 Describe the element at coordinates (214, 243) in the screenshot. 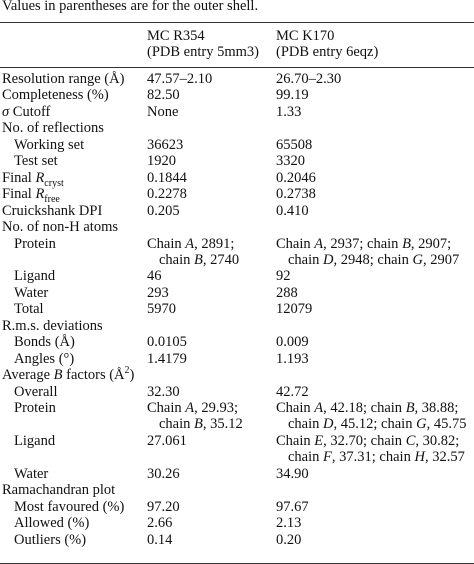

I see `text-run: , 2891;` at that location.